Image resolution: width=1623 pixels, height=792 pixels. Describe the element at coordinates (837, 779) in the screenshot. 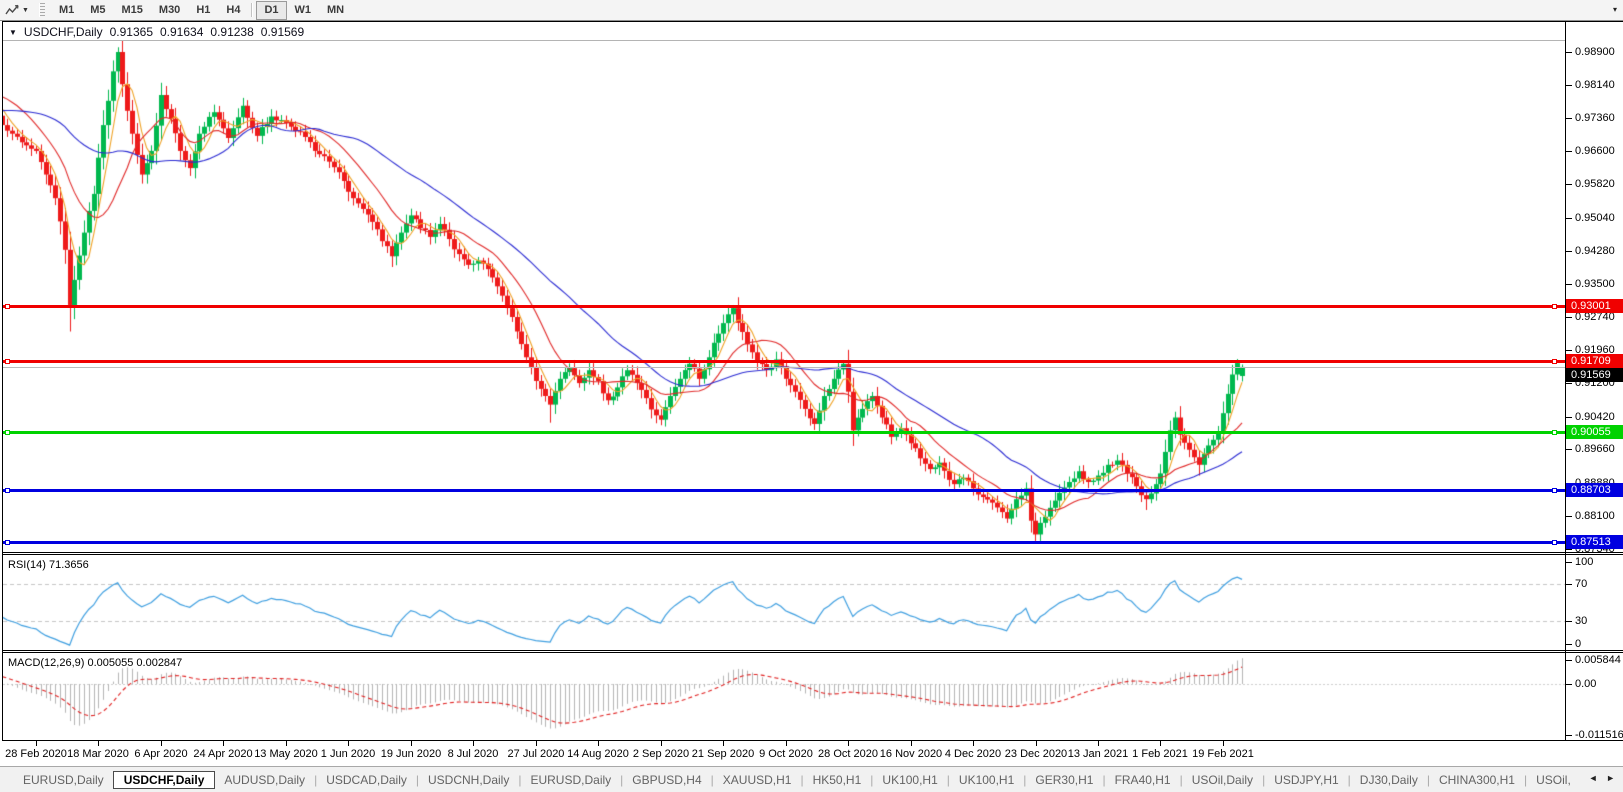

I see `bottom-tab-hk50-h1: HK50,H1` at that location.